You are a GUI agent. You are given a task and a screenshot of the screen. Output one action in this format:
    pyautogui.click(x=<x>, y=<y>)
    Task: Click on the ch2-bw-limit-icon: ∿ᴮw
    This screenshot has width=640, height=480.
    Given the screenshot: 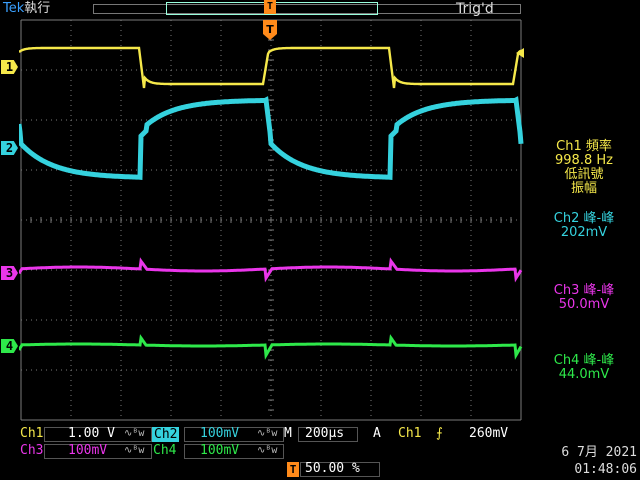 What is the action you would take?
    pyautogui.click(x=267, y=433)
    